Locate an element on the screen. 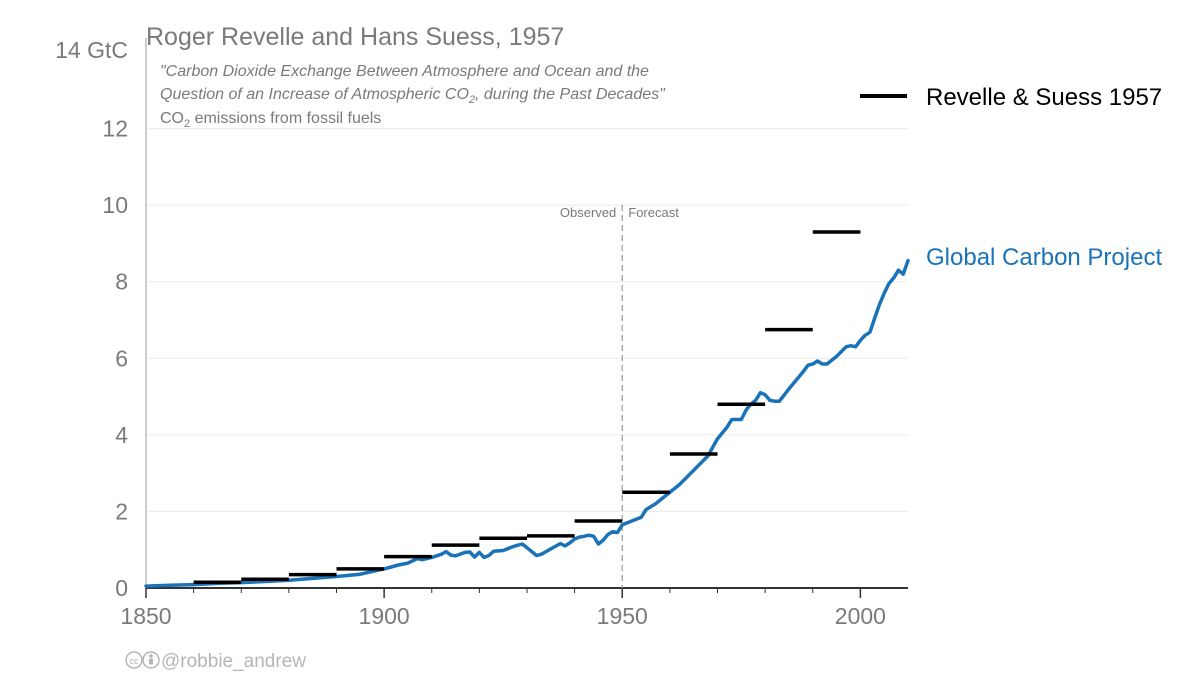  subtitle-pre: CO is located at coordinates (172, 118).